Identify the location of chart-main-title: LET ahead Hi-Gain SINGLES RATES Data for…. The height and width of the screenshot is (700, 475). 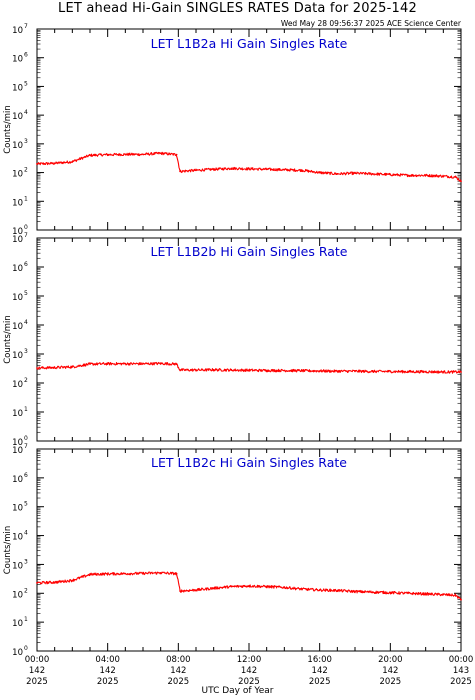
(237, 8).